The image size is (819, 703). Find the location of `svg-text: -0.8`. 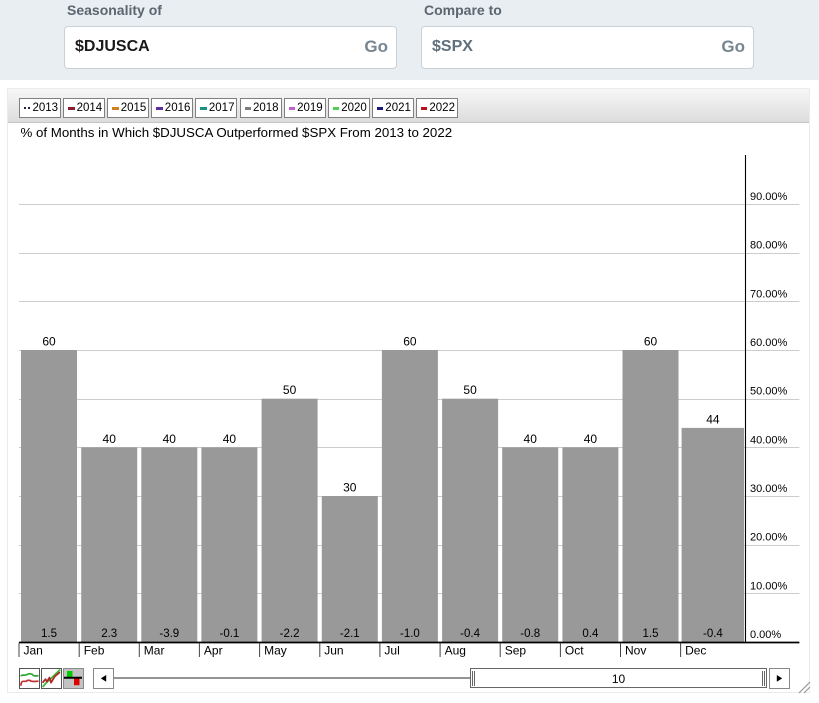

svg-text: -0.8 is located at coordinates (530, 634).